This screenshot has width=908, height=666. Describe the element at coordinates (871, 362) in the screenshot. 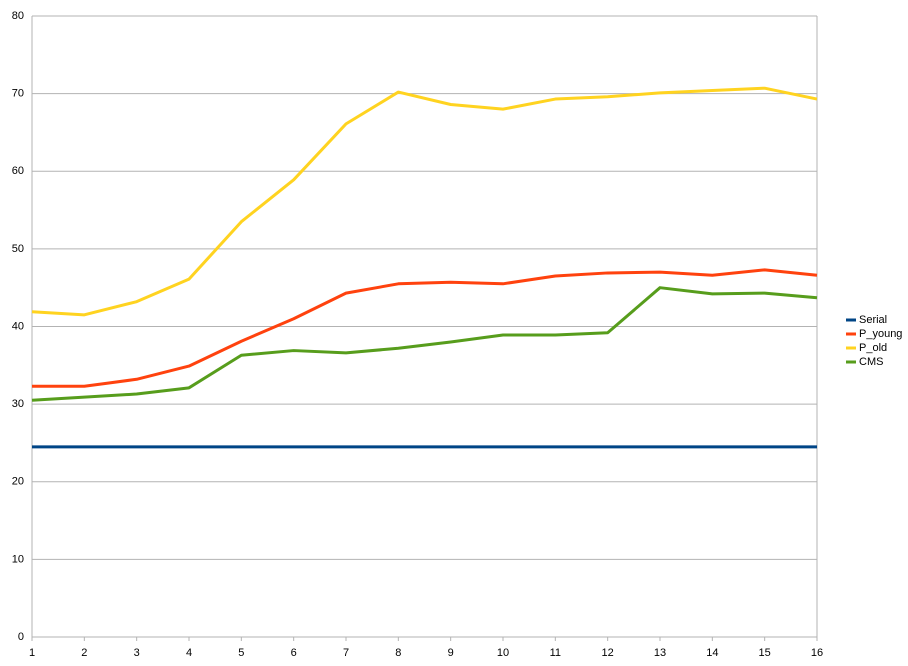

I see `legend-label: CMS` at that location.